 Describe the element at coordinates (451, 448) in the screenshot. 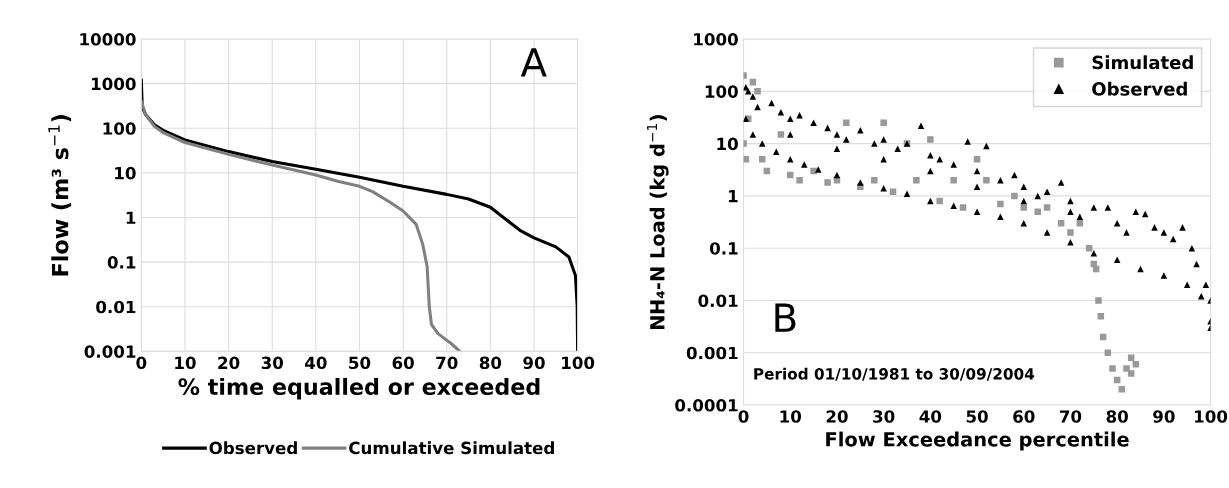

I see `legend-label: Cumulative Simulated` at that location.